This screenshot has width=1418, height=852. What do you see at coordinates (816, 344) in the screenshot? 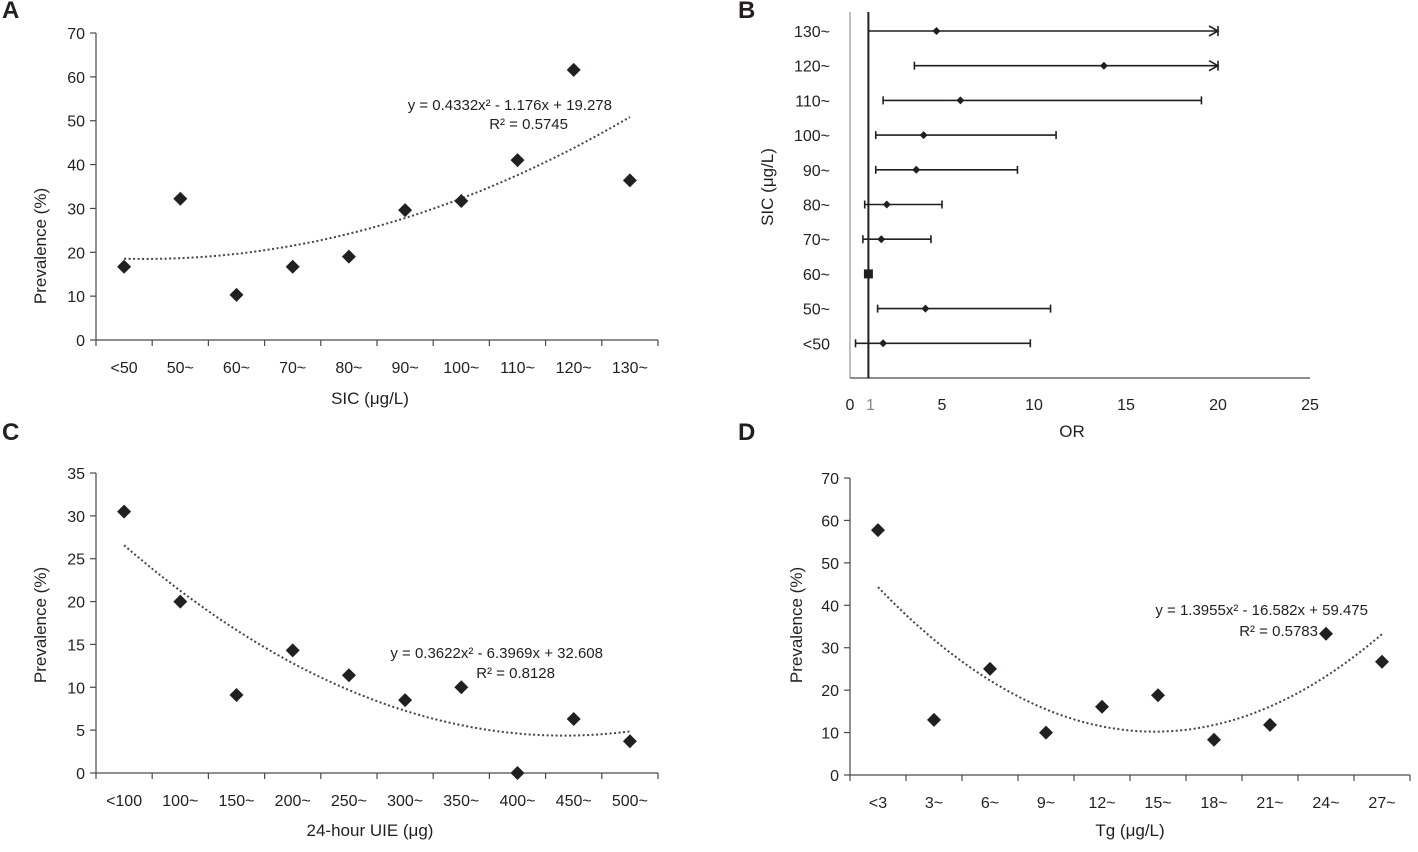
I see `panel-b-row-label: <50` at bounding box center [816, 344].